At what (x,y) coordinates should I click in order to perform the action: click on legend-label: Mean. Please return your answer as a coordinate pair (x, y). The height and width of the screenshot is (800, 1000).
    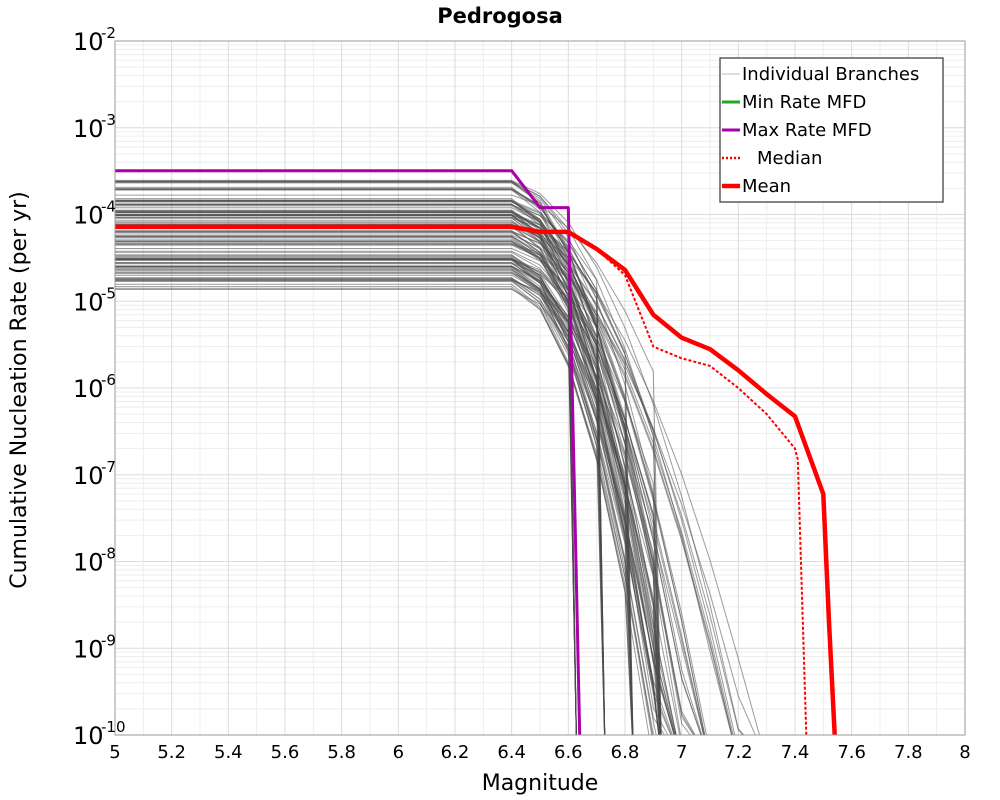
    Looking at the image, I should click on (766, 186).